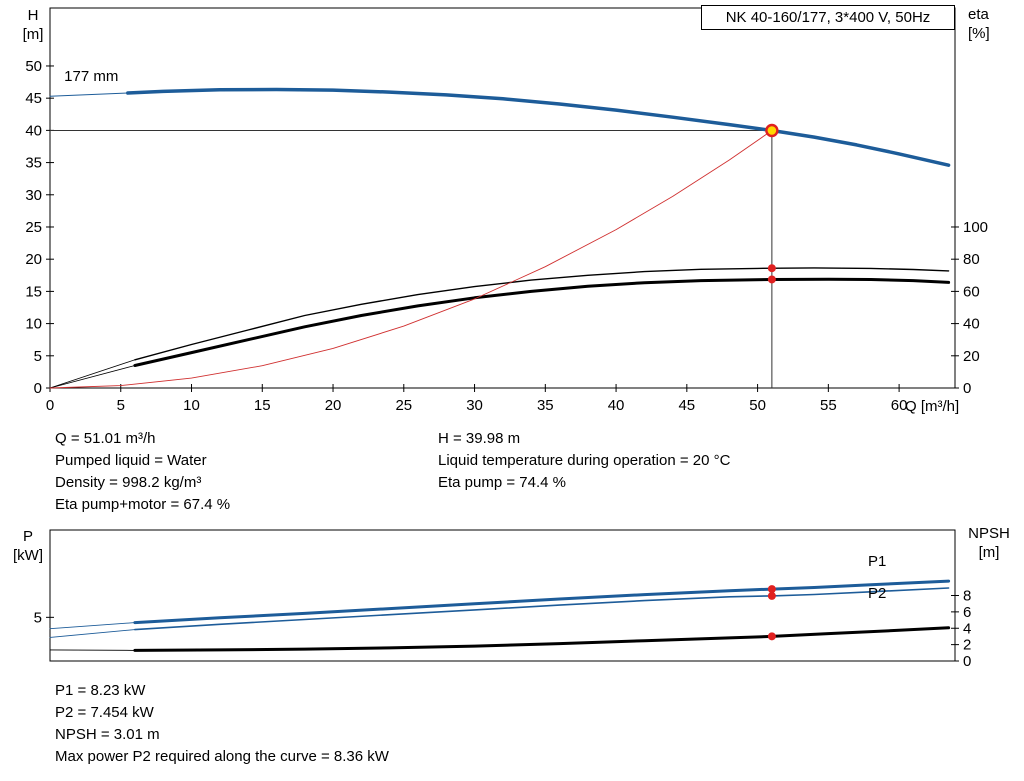  Describe the element at coordinates (33, 98) in the screenshot. I see `top-left-tick-label: 45` at that location.